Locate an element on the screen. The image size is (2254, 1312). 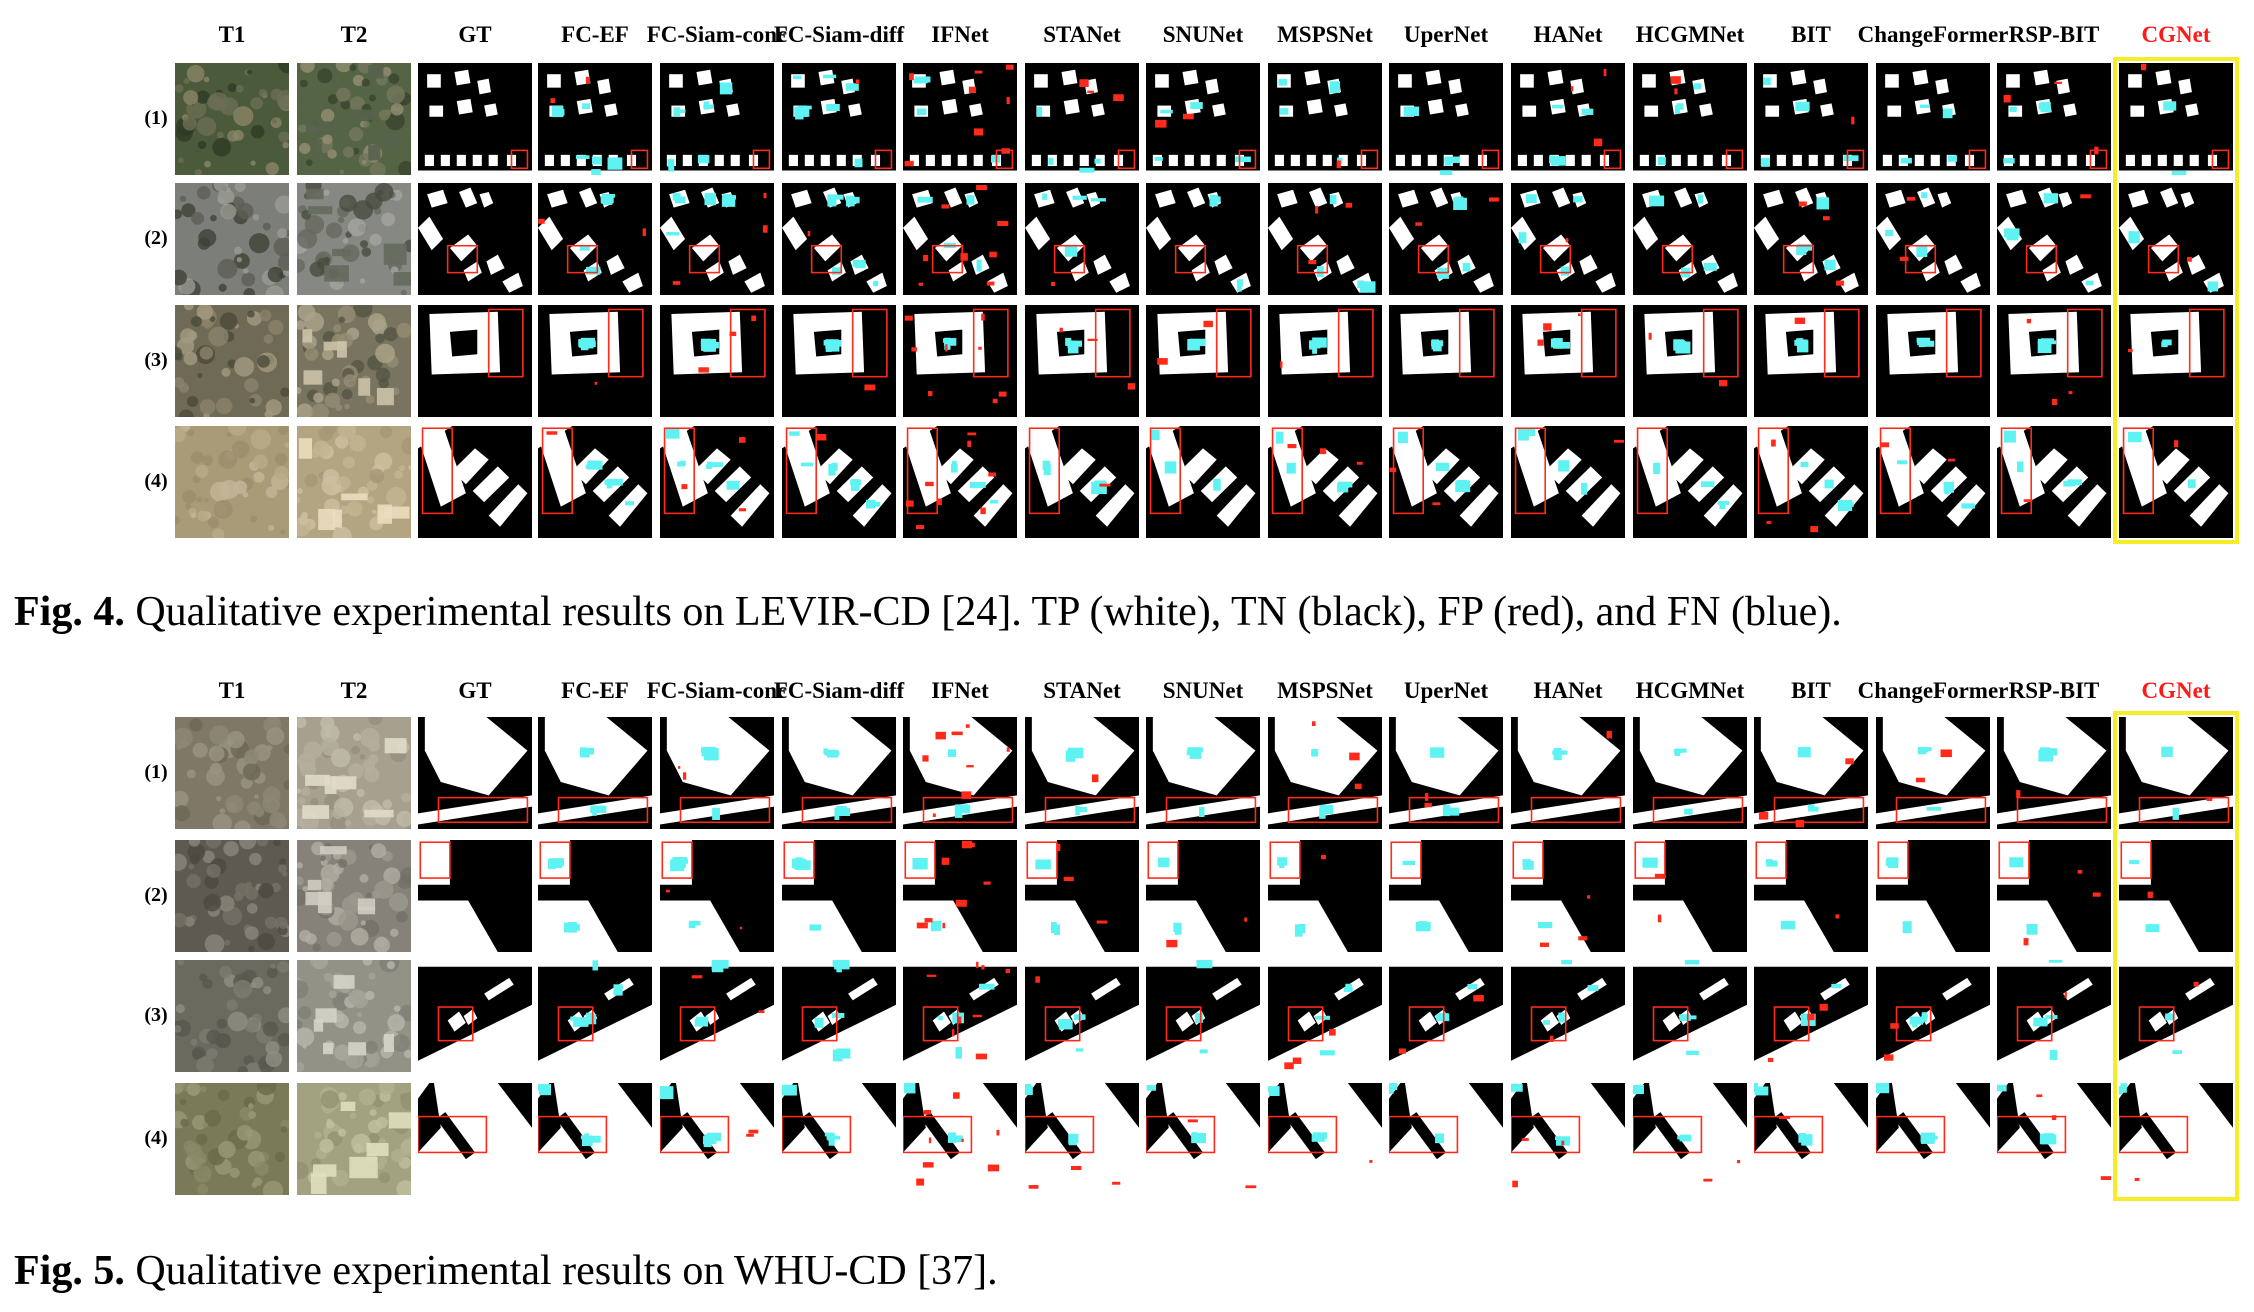
column-header-stanet: STANet is located at coordinates (1082, 34).